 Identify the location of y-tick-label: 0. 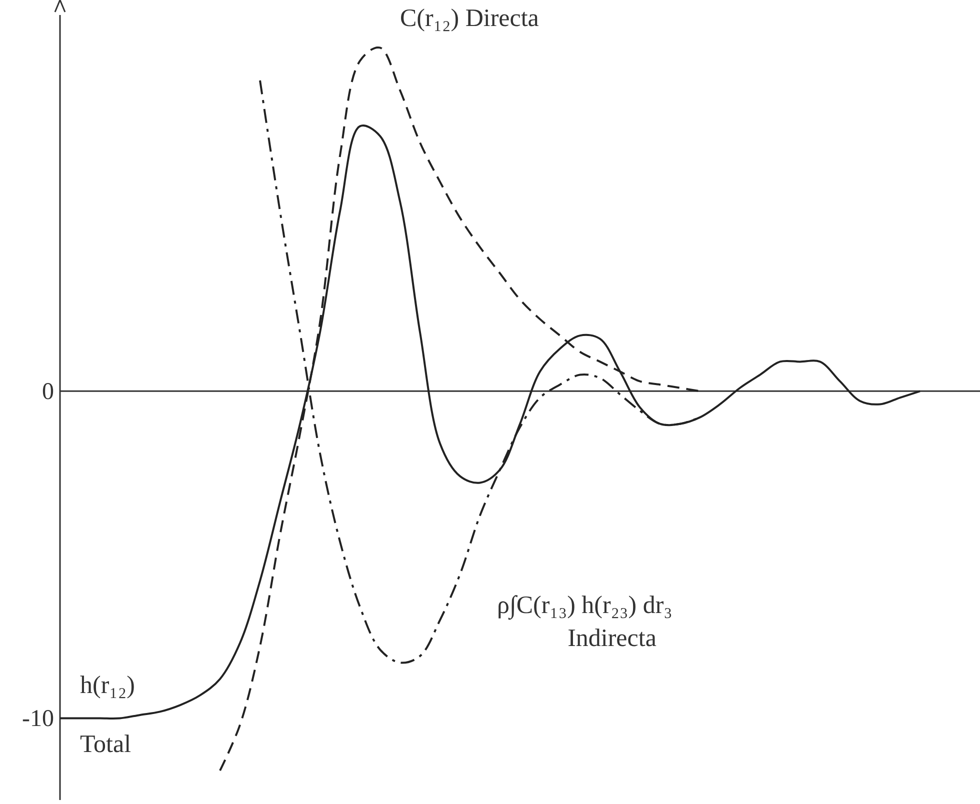
(48, 391).